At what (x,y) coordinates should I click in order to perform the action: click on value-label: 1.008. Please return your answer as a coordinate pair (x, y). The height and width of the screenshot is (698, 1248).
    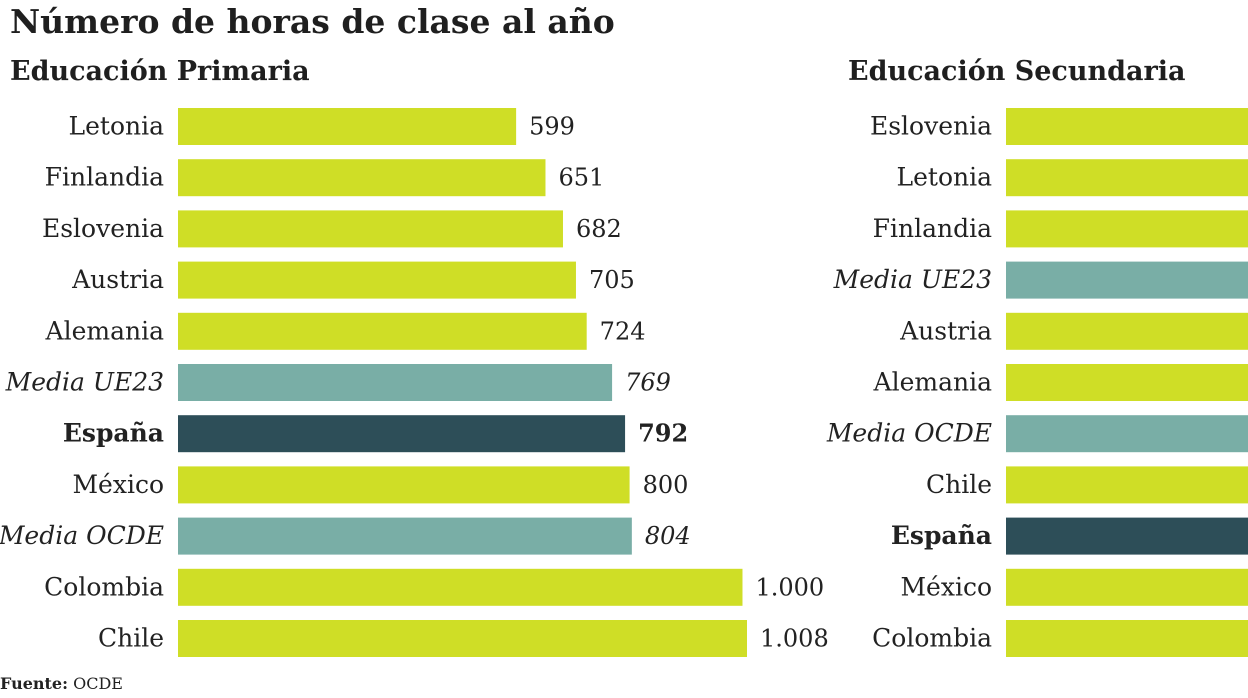
    Looking at the image, I should click on (794, 639).